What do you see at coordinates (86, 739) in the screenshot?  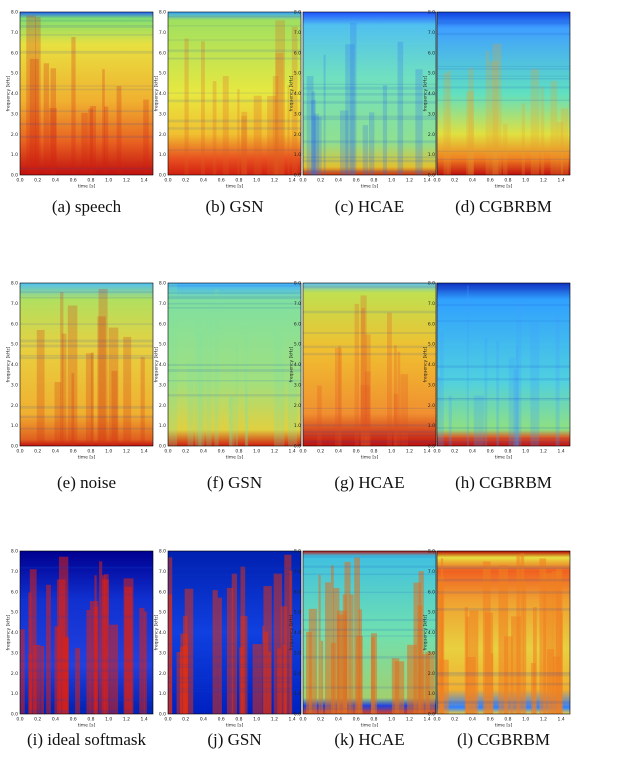 I see `caption: (i) ideal softmask` at bounding box center [86, 739].